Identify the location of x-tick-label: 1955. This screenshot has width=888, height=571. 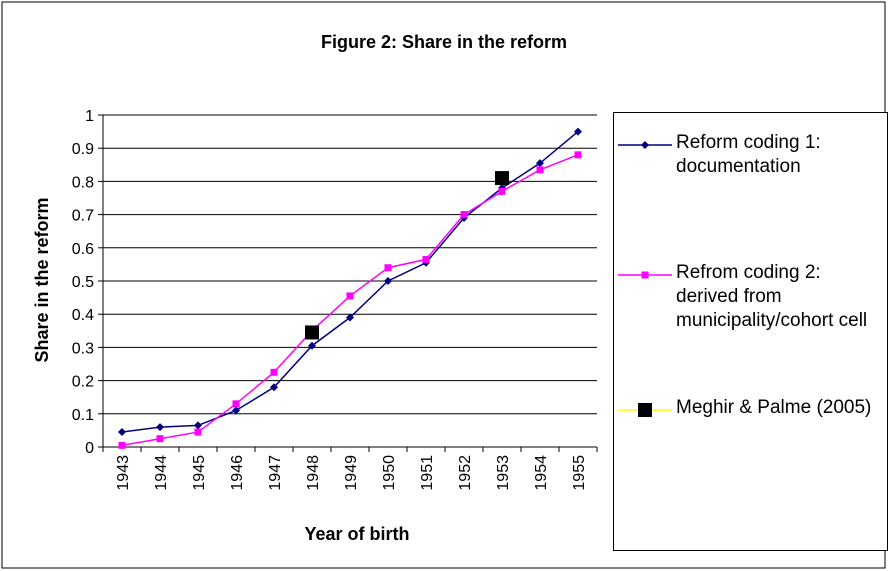
(579, 473).